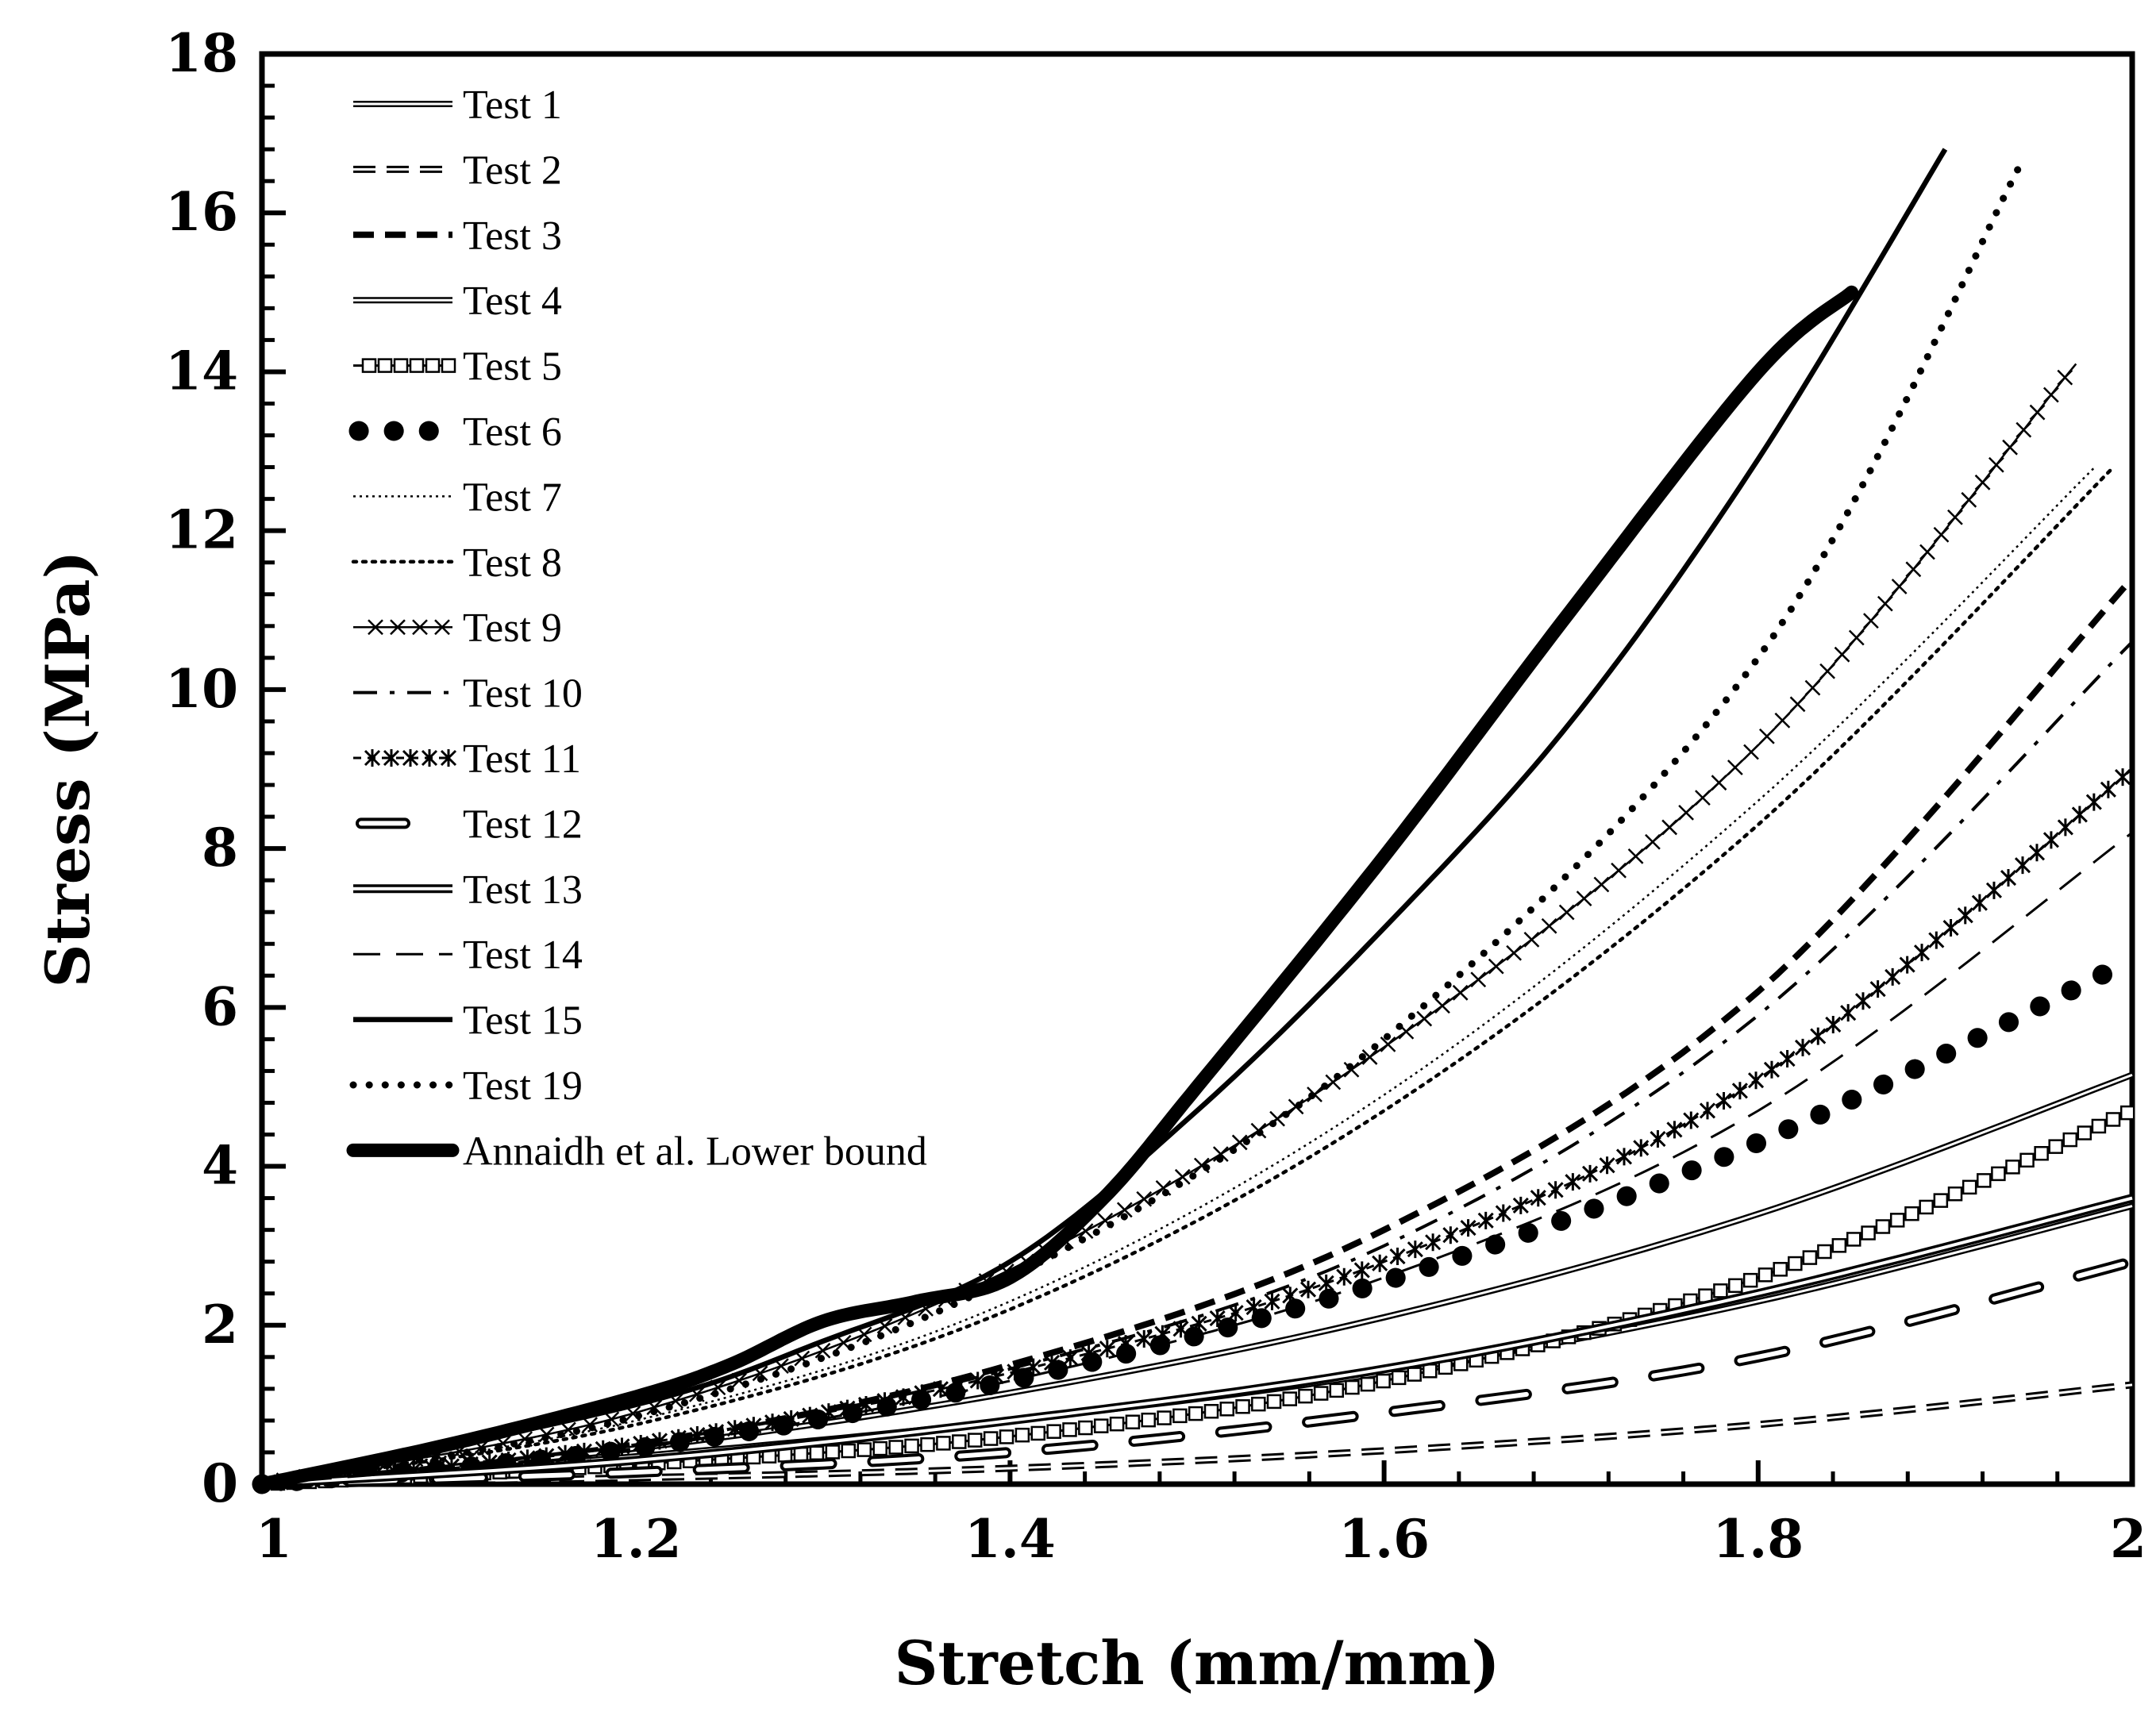 This screenshot has width=2156, height=1727. I want to click on y-tick-label: 10, so click(201, 689).